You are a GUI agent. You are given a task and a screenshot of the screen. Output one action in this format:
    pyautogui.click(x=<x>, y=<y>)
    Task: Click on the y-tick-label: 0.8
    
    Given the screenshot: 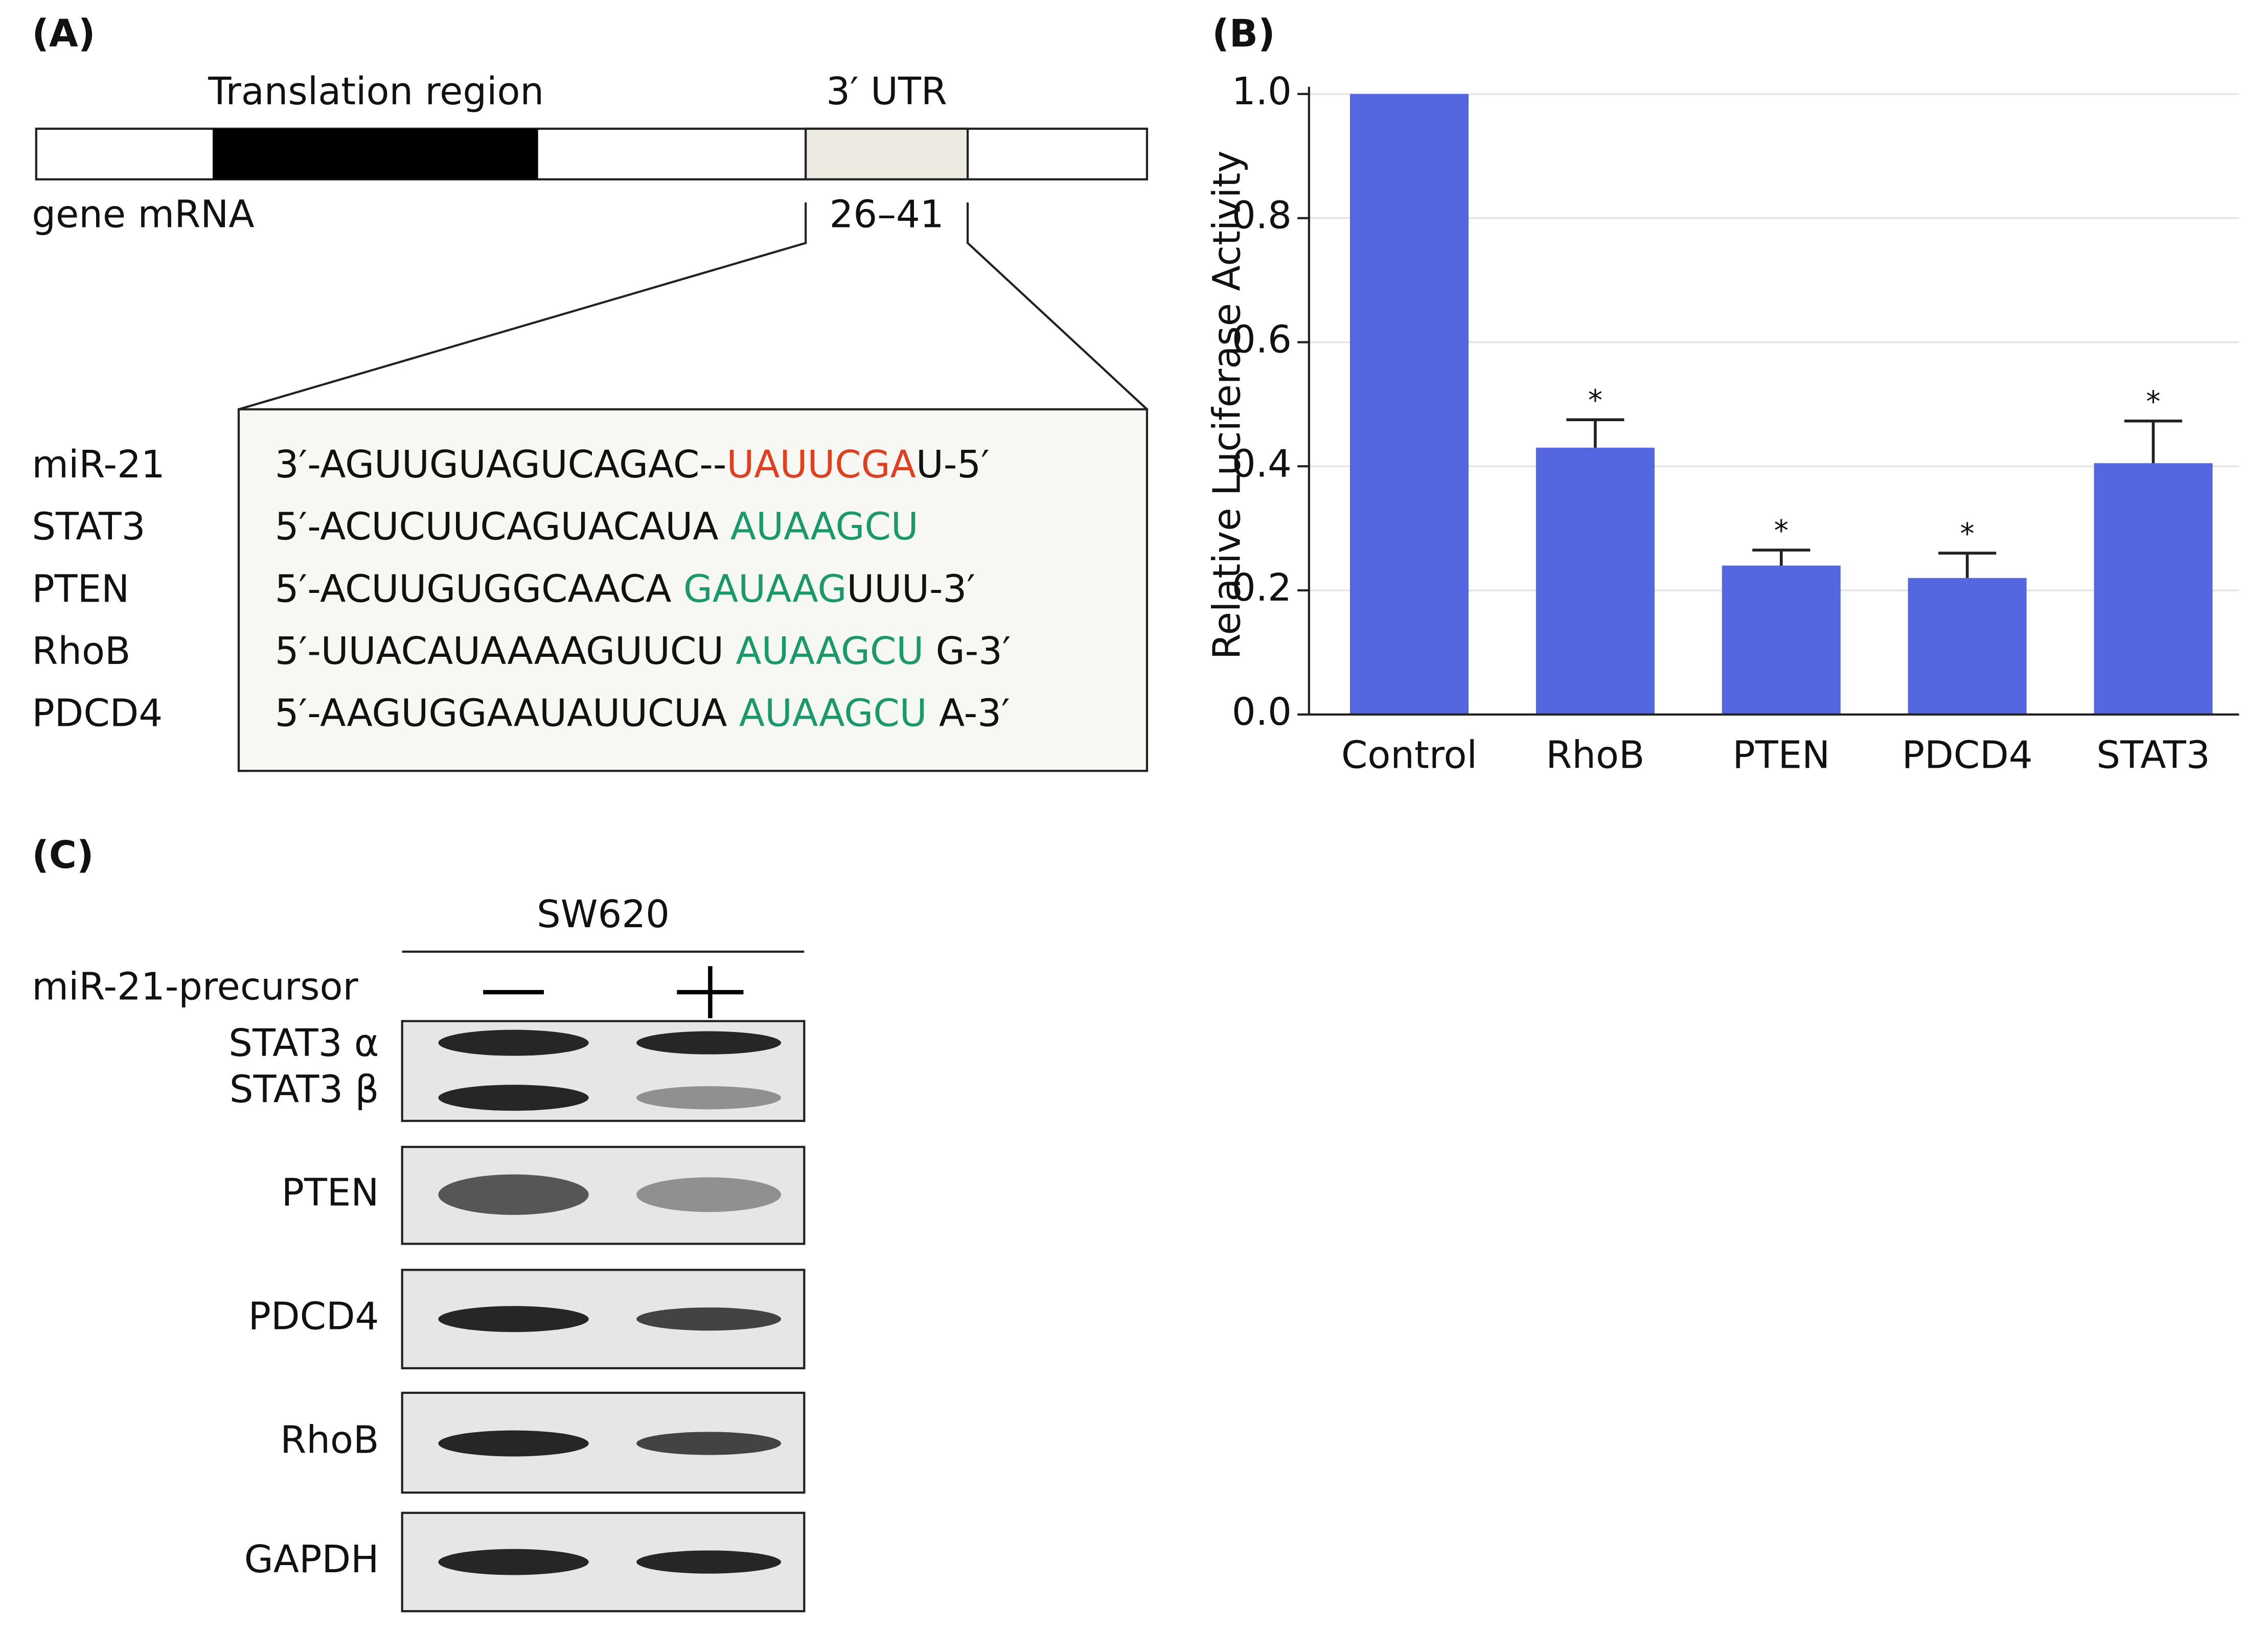 What is the action you would take?
    pyautogui.click(x=1262, y=216)
    